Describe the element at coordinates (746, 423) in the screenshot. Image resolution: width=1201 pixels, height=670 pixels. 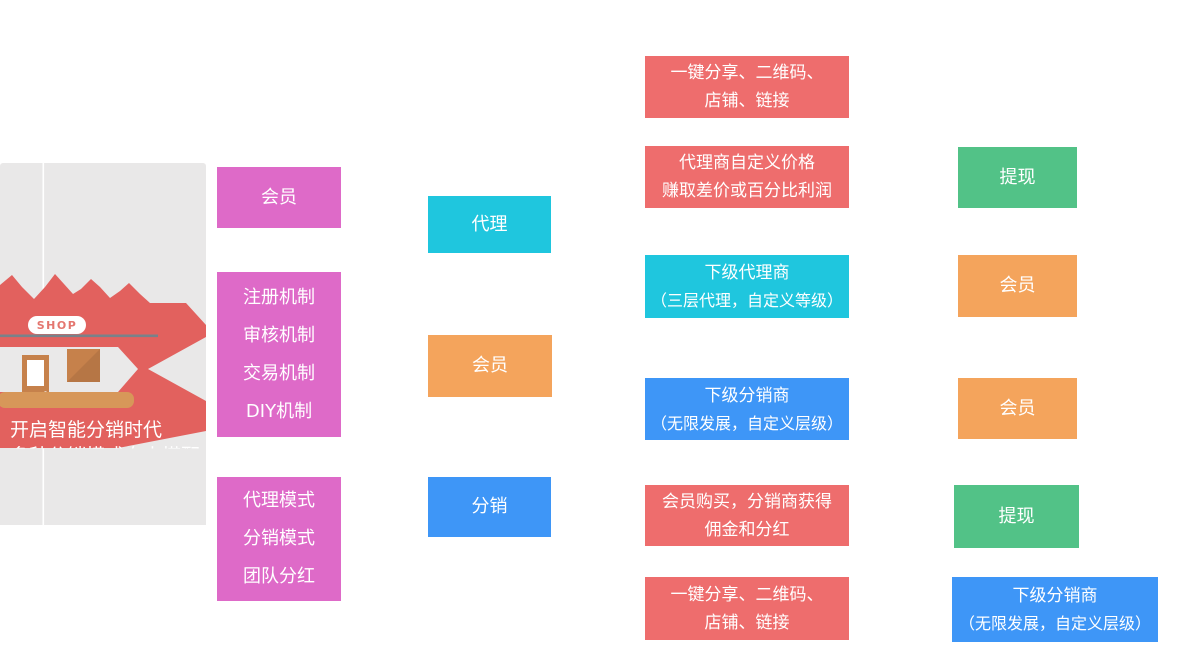
I see `feature-line: （无限发展，自定义层级）` at that location.